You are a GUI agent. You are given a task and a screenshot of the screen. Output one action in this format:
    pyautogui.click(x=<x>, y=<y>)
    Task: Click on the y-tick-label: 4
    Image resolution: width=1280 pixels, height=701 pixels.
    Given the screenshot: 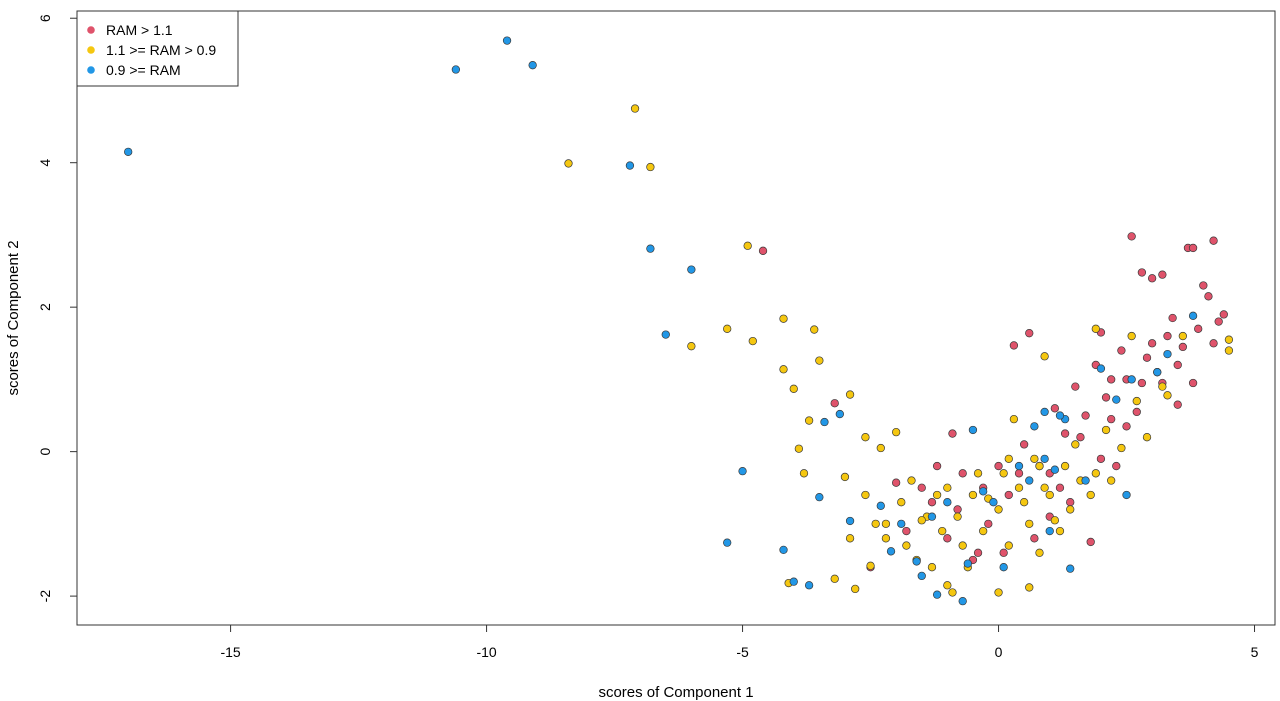 What is the action you would take?
    pyautogui.click(x=45, y=163)
    